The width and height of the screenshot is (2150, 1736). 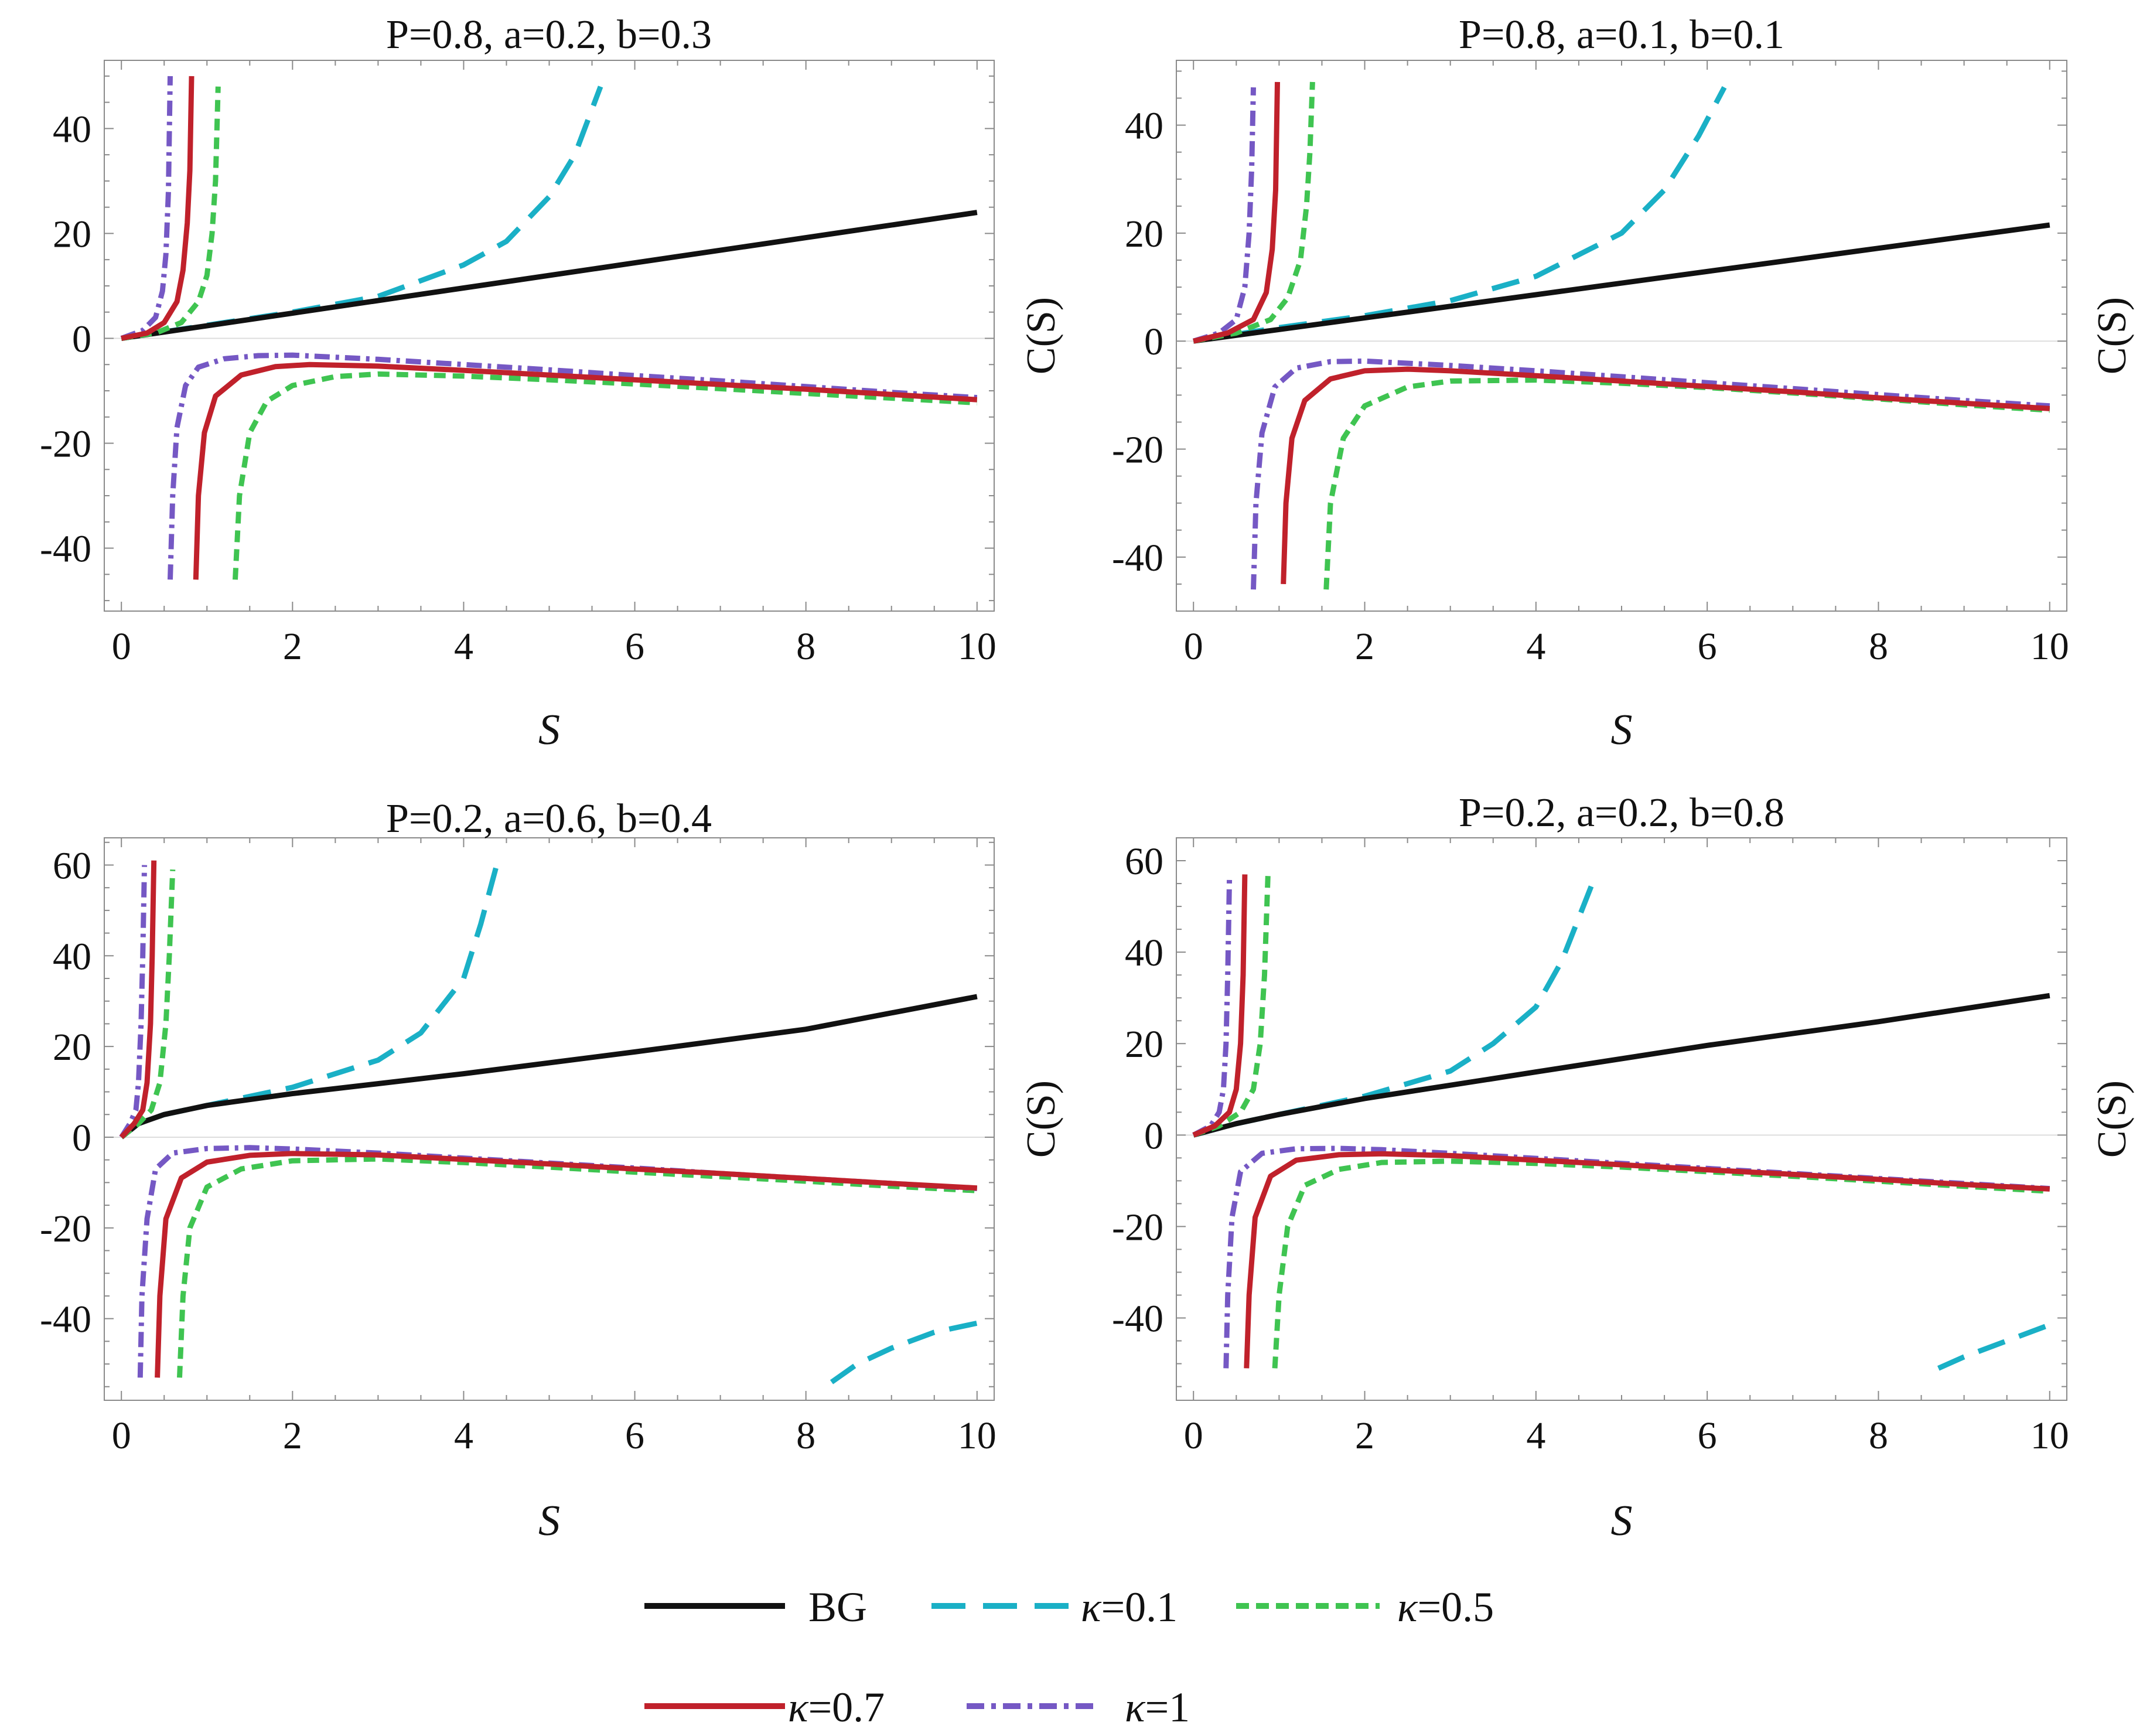 What do you see at coordinates (836, 1707) in the screenshot?
I see `legend-label-kappa-0.7: κ=0.7` at bounding box center [836, 1707].